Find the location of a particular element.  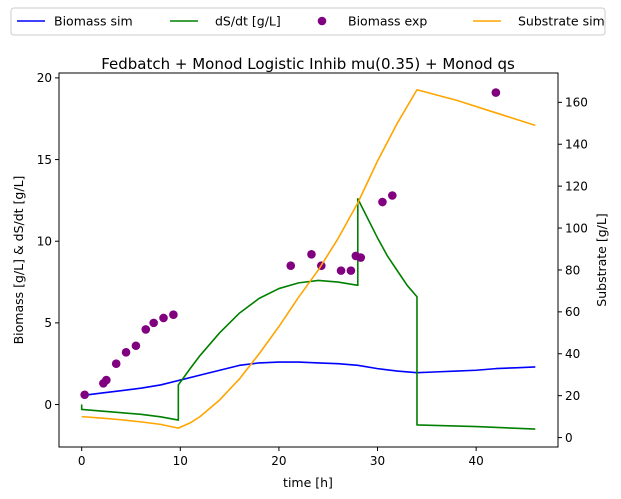

x-ticks: 0 10 20 30 40 is located at coordinates (281, 457).